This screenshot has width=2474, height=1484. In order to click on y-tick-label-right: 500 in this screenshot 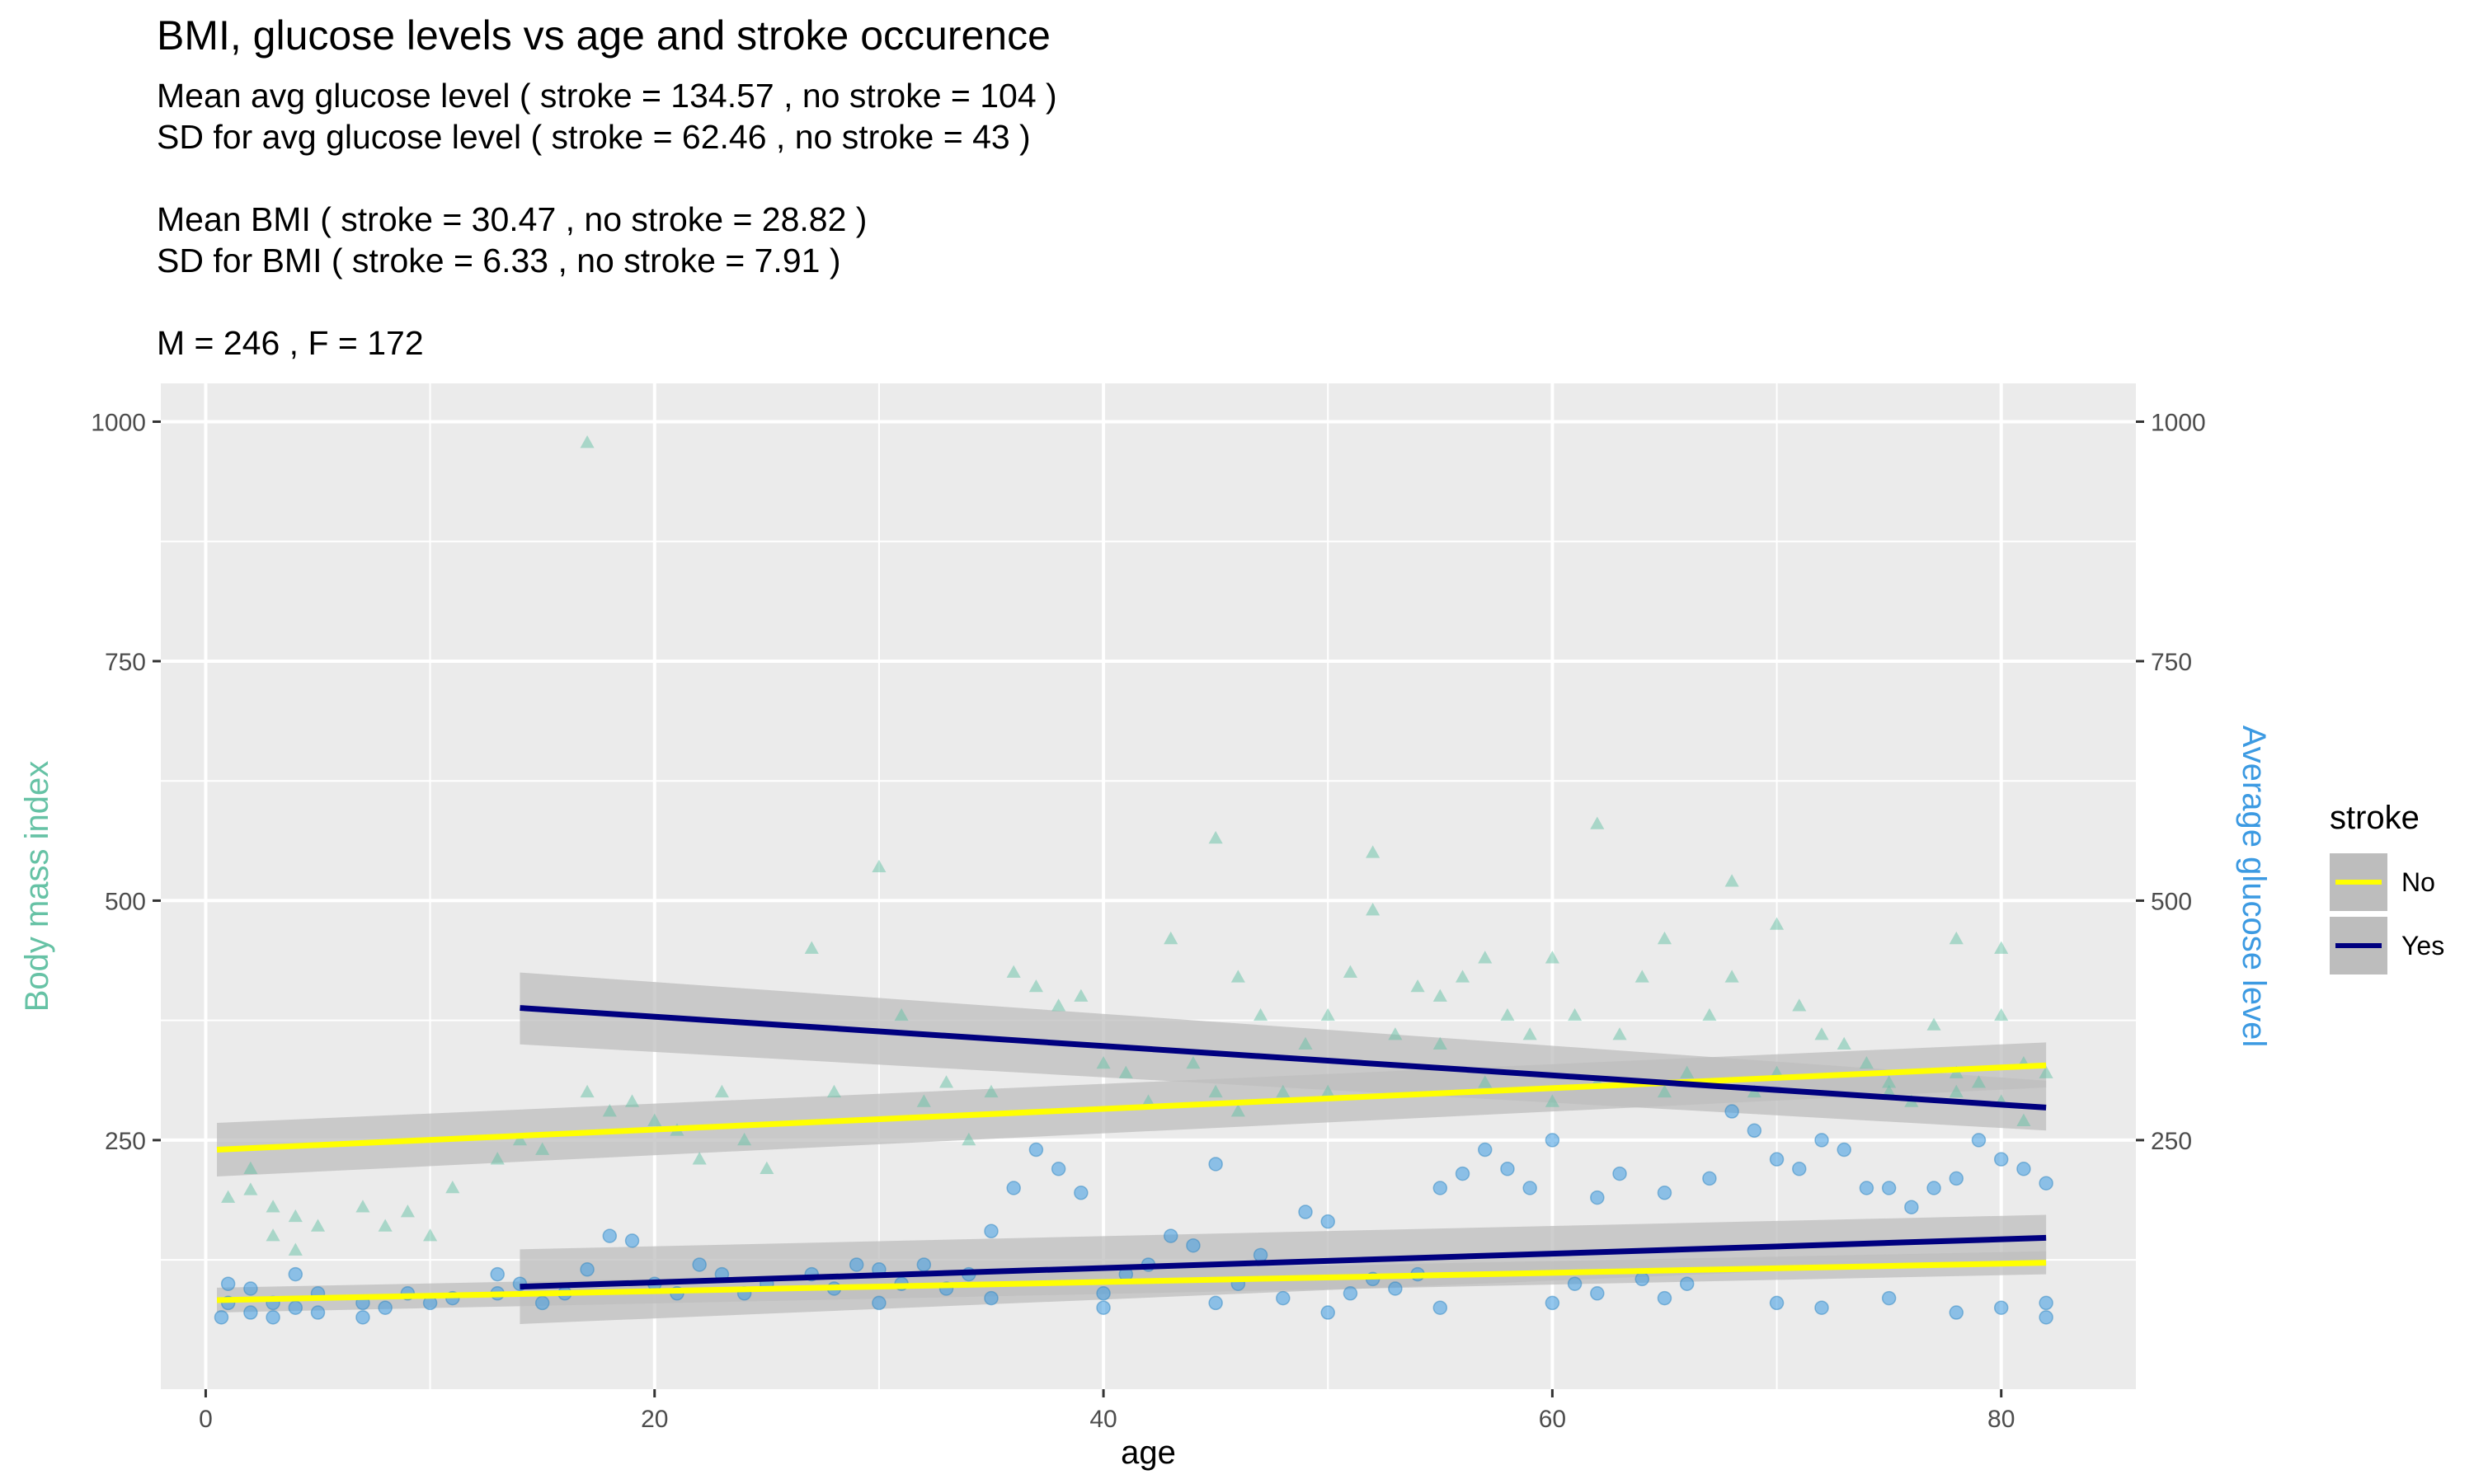, I will do `click(2171, 901)`.